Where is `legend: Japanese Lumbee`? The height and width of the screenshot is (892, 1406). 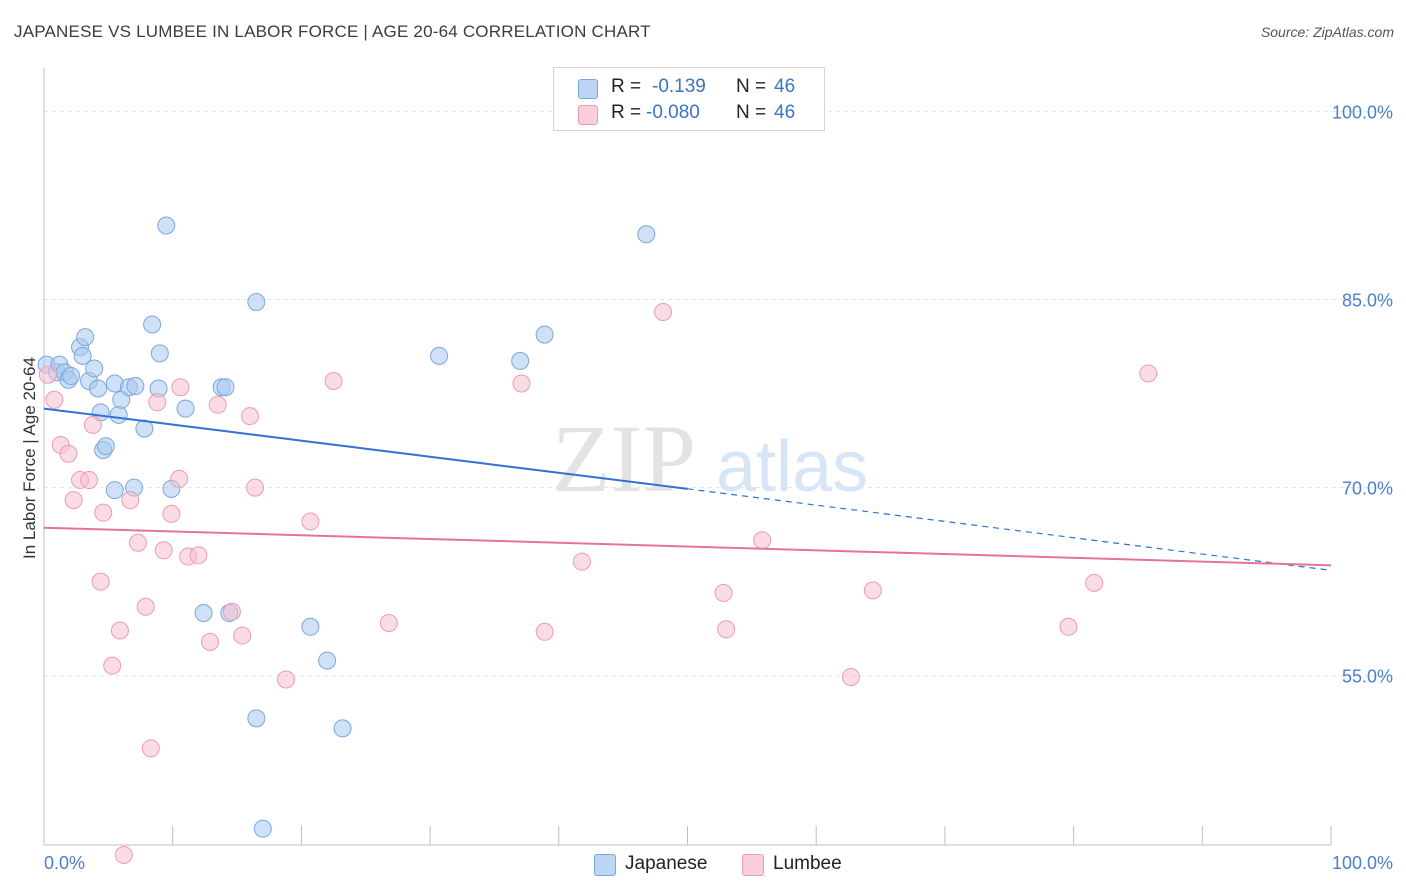
legend: Japanese Lumbee is located at coordinates (703, 865).